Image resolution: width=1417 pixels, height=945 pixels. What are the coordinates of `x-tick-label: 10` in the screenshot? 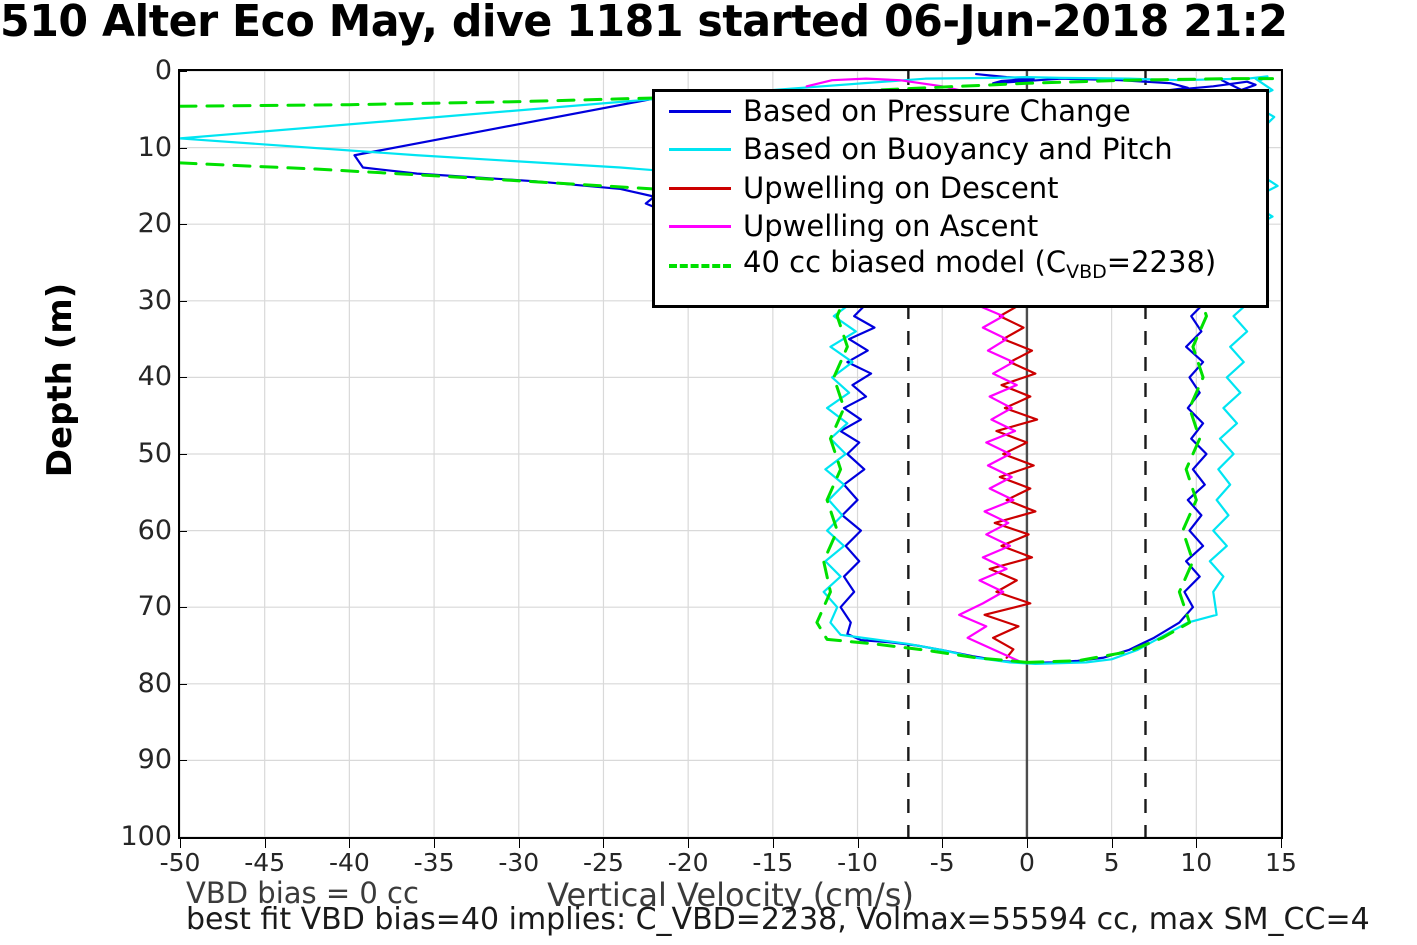 It's located at (1196, 862).